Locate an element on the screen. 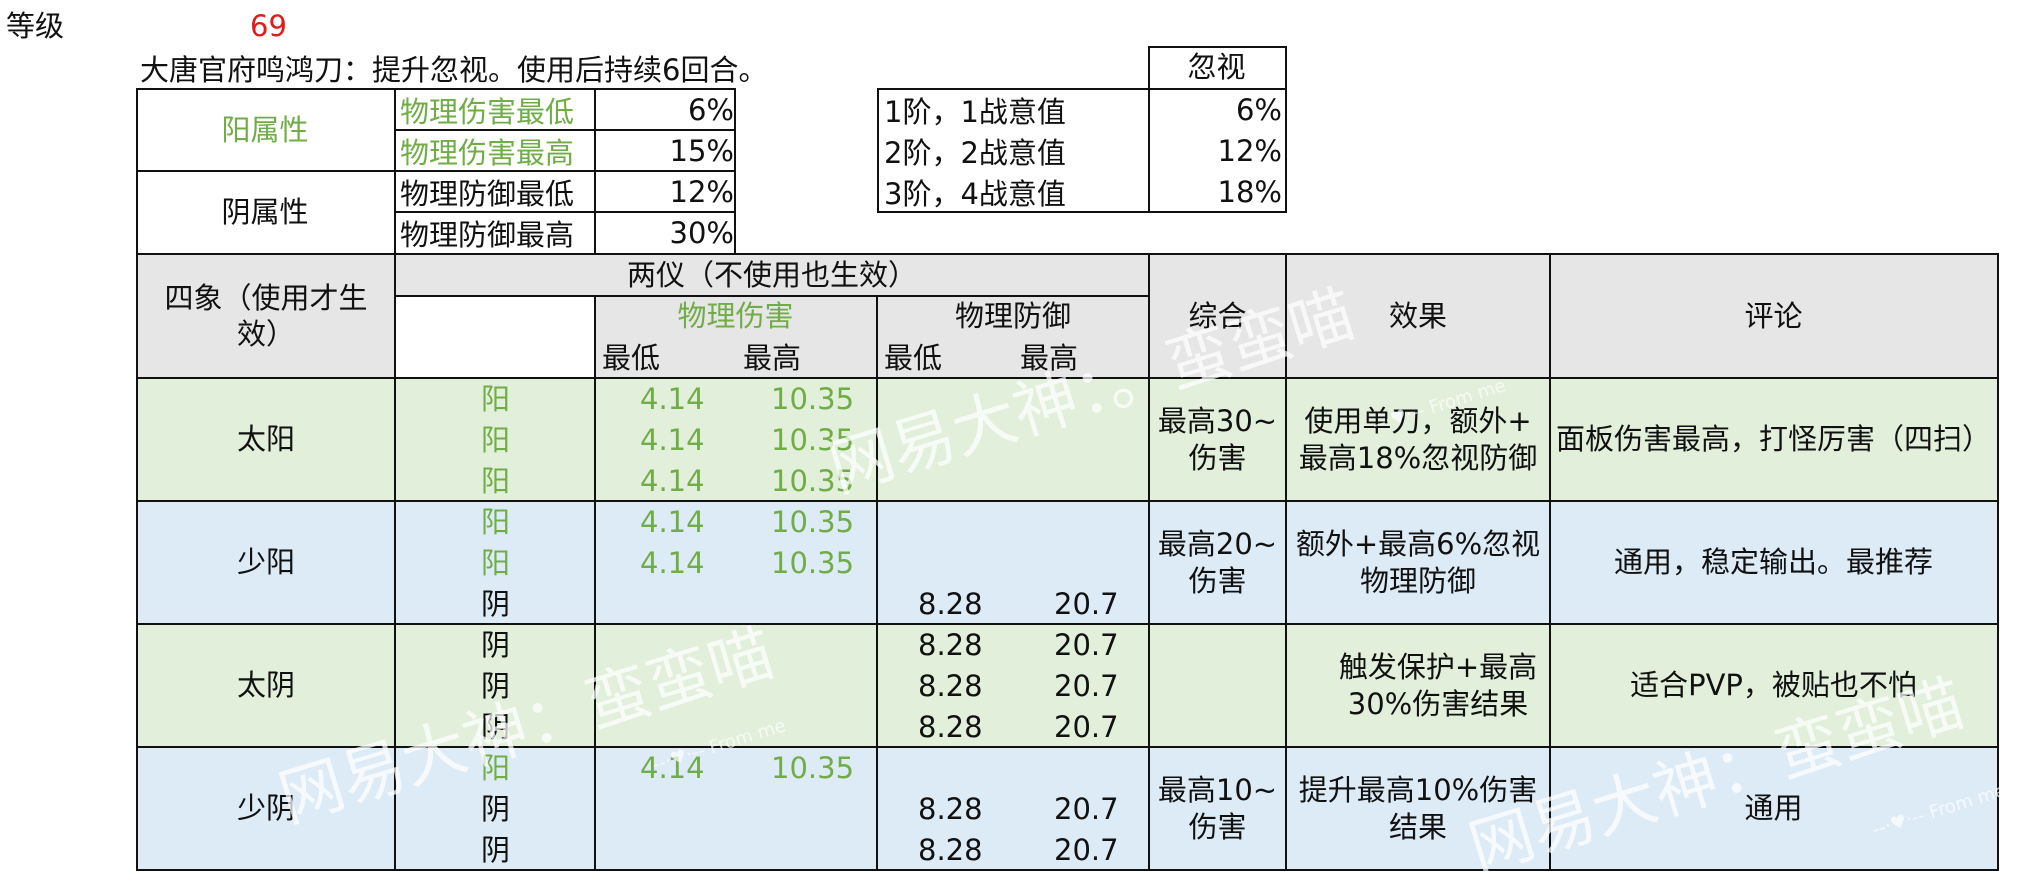 Image resolution: width=2027 pixels, height=890 pixels. ignore-tier-1: 1阶，1战意值 is located at coordinates (975, 111).